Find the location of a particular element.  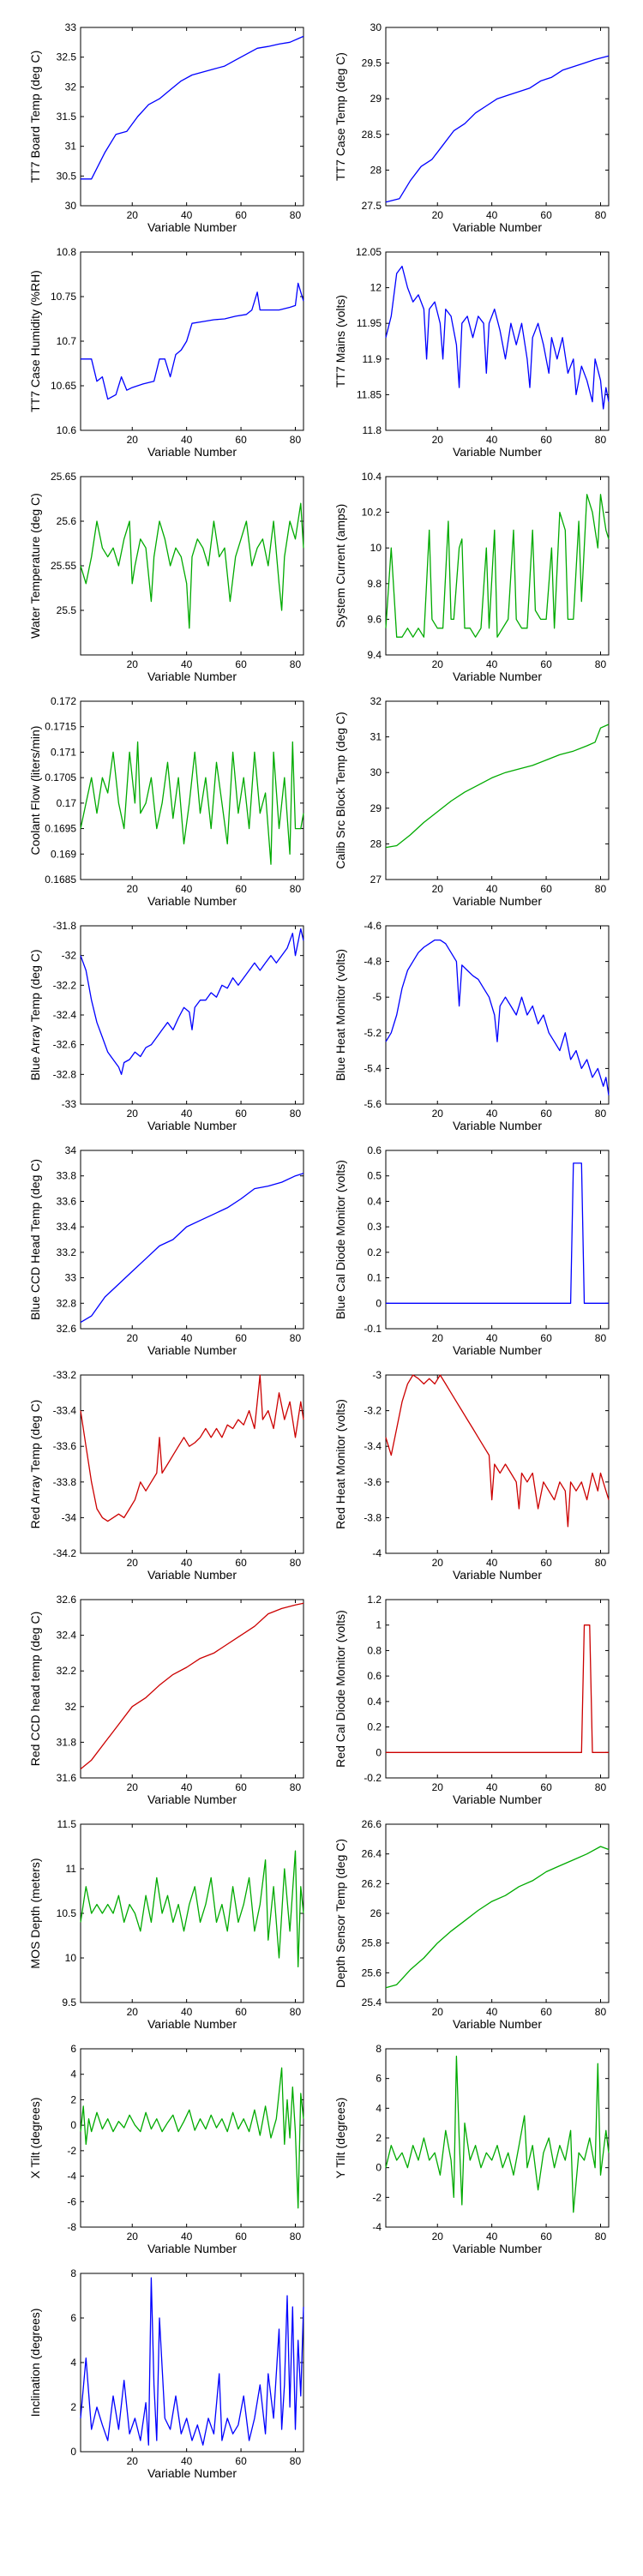

y-tick-label: 11.8 is located at coordinates (372, 430).